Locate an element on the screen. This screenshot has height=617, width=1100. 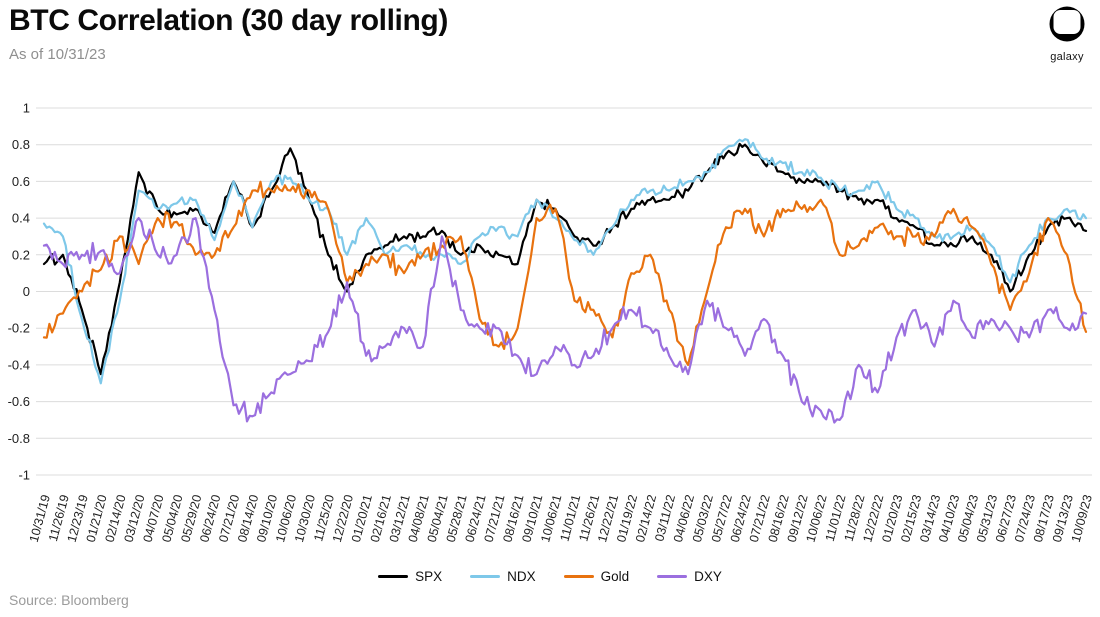
legend-label-spx: SPX is located at coordinates (429, 576).